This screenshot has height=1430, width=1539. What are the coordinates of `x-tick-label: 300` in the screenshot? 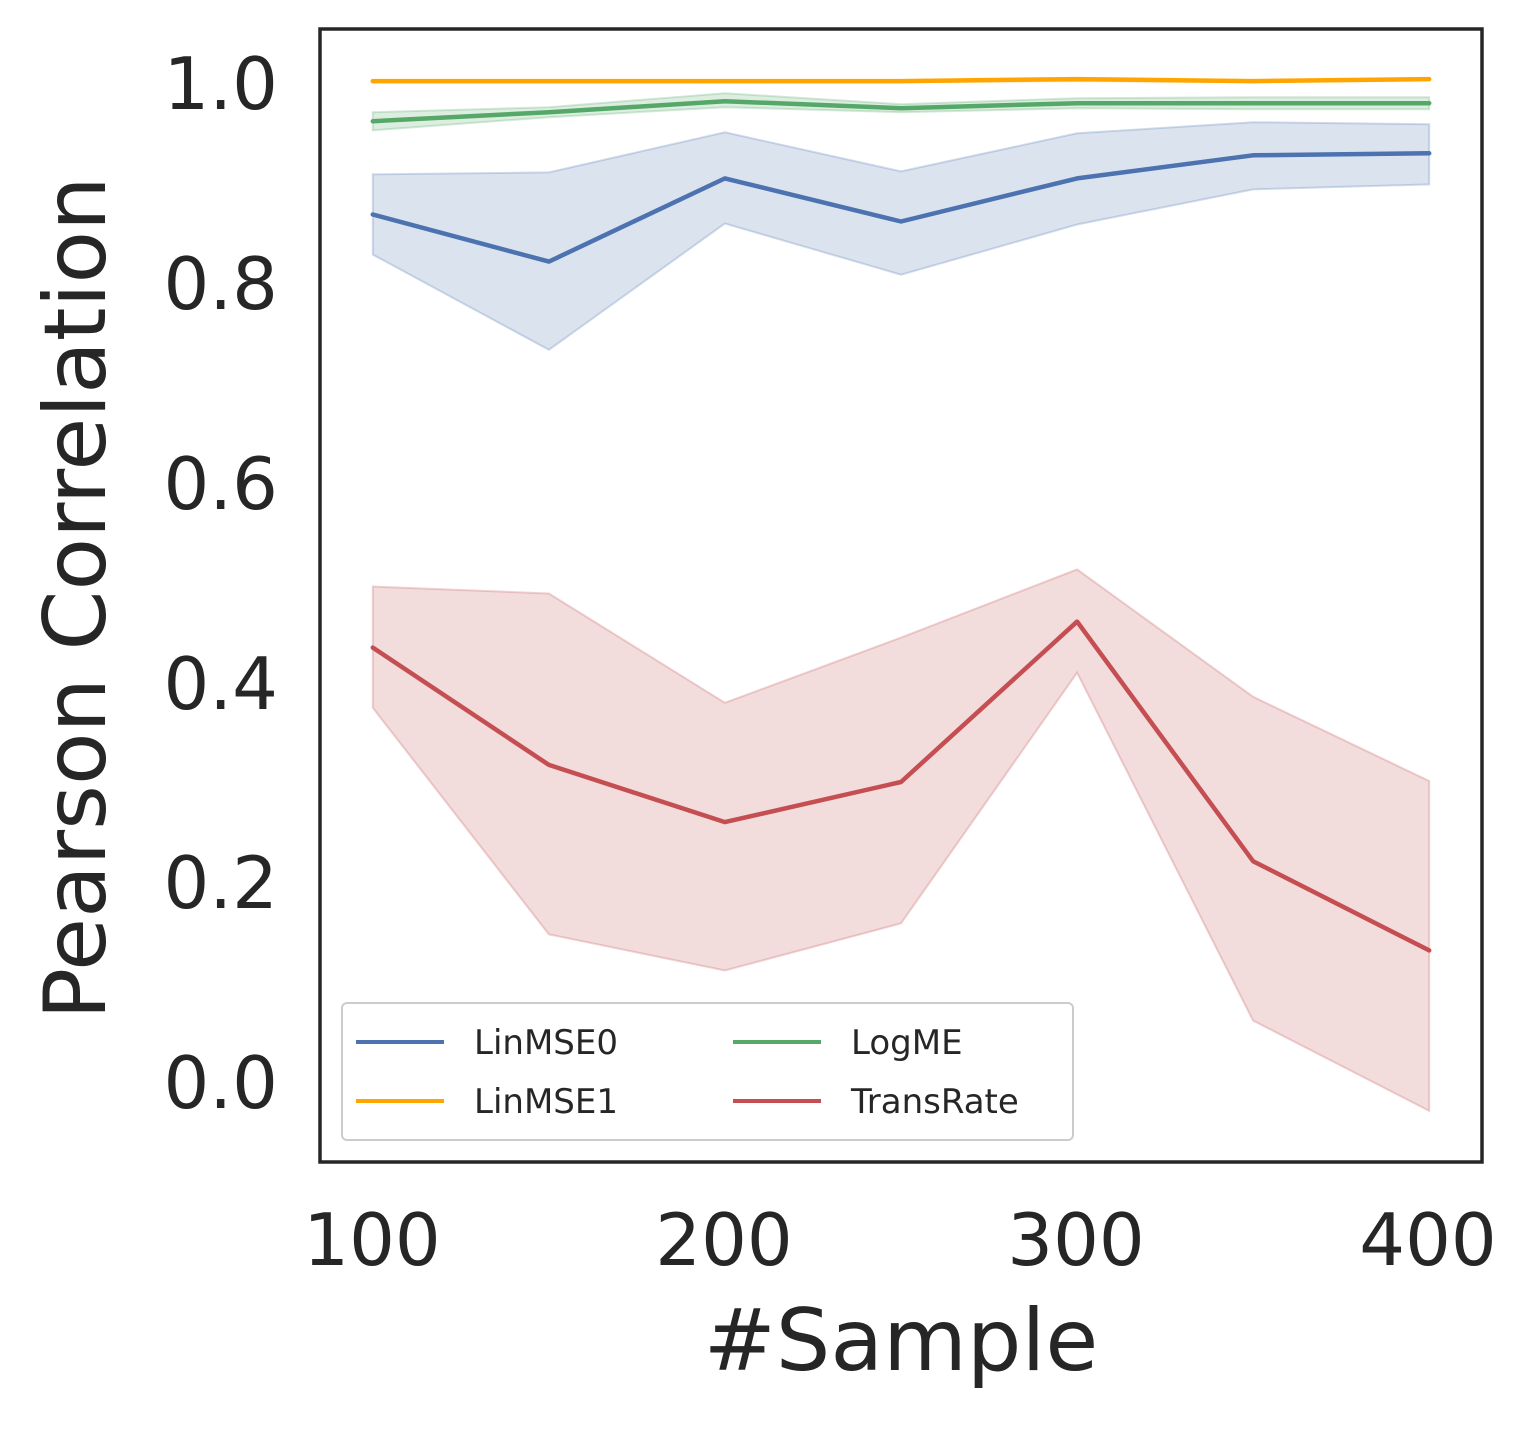 It's located at (1075, 1240).